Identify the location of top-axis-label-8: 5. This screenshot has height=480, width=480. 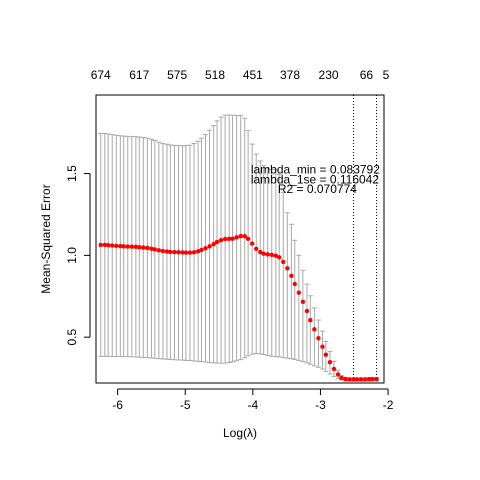
(386, 75).